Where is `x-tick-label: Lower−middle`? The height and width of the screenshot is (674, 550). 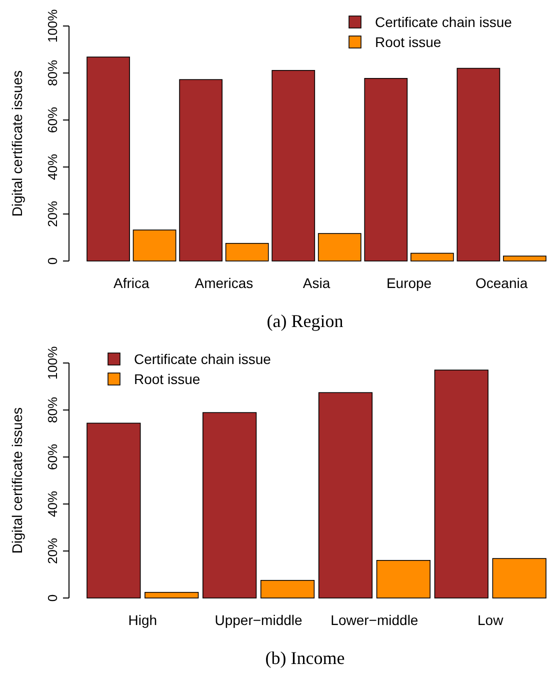 x-tick-label: Lower−middle is located at coordinates (374, 620).